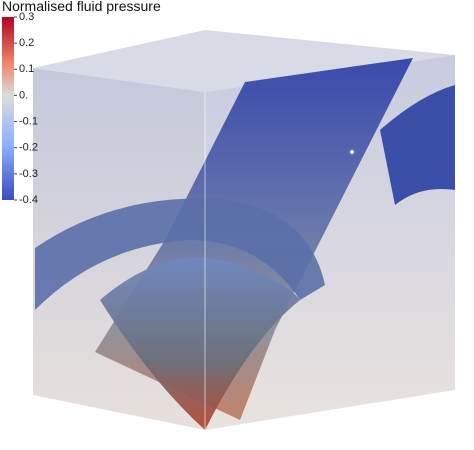  Describe the element at coordinates (28, 174) in the screenshot. I see `tick-label: -0.3` at that location.